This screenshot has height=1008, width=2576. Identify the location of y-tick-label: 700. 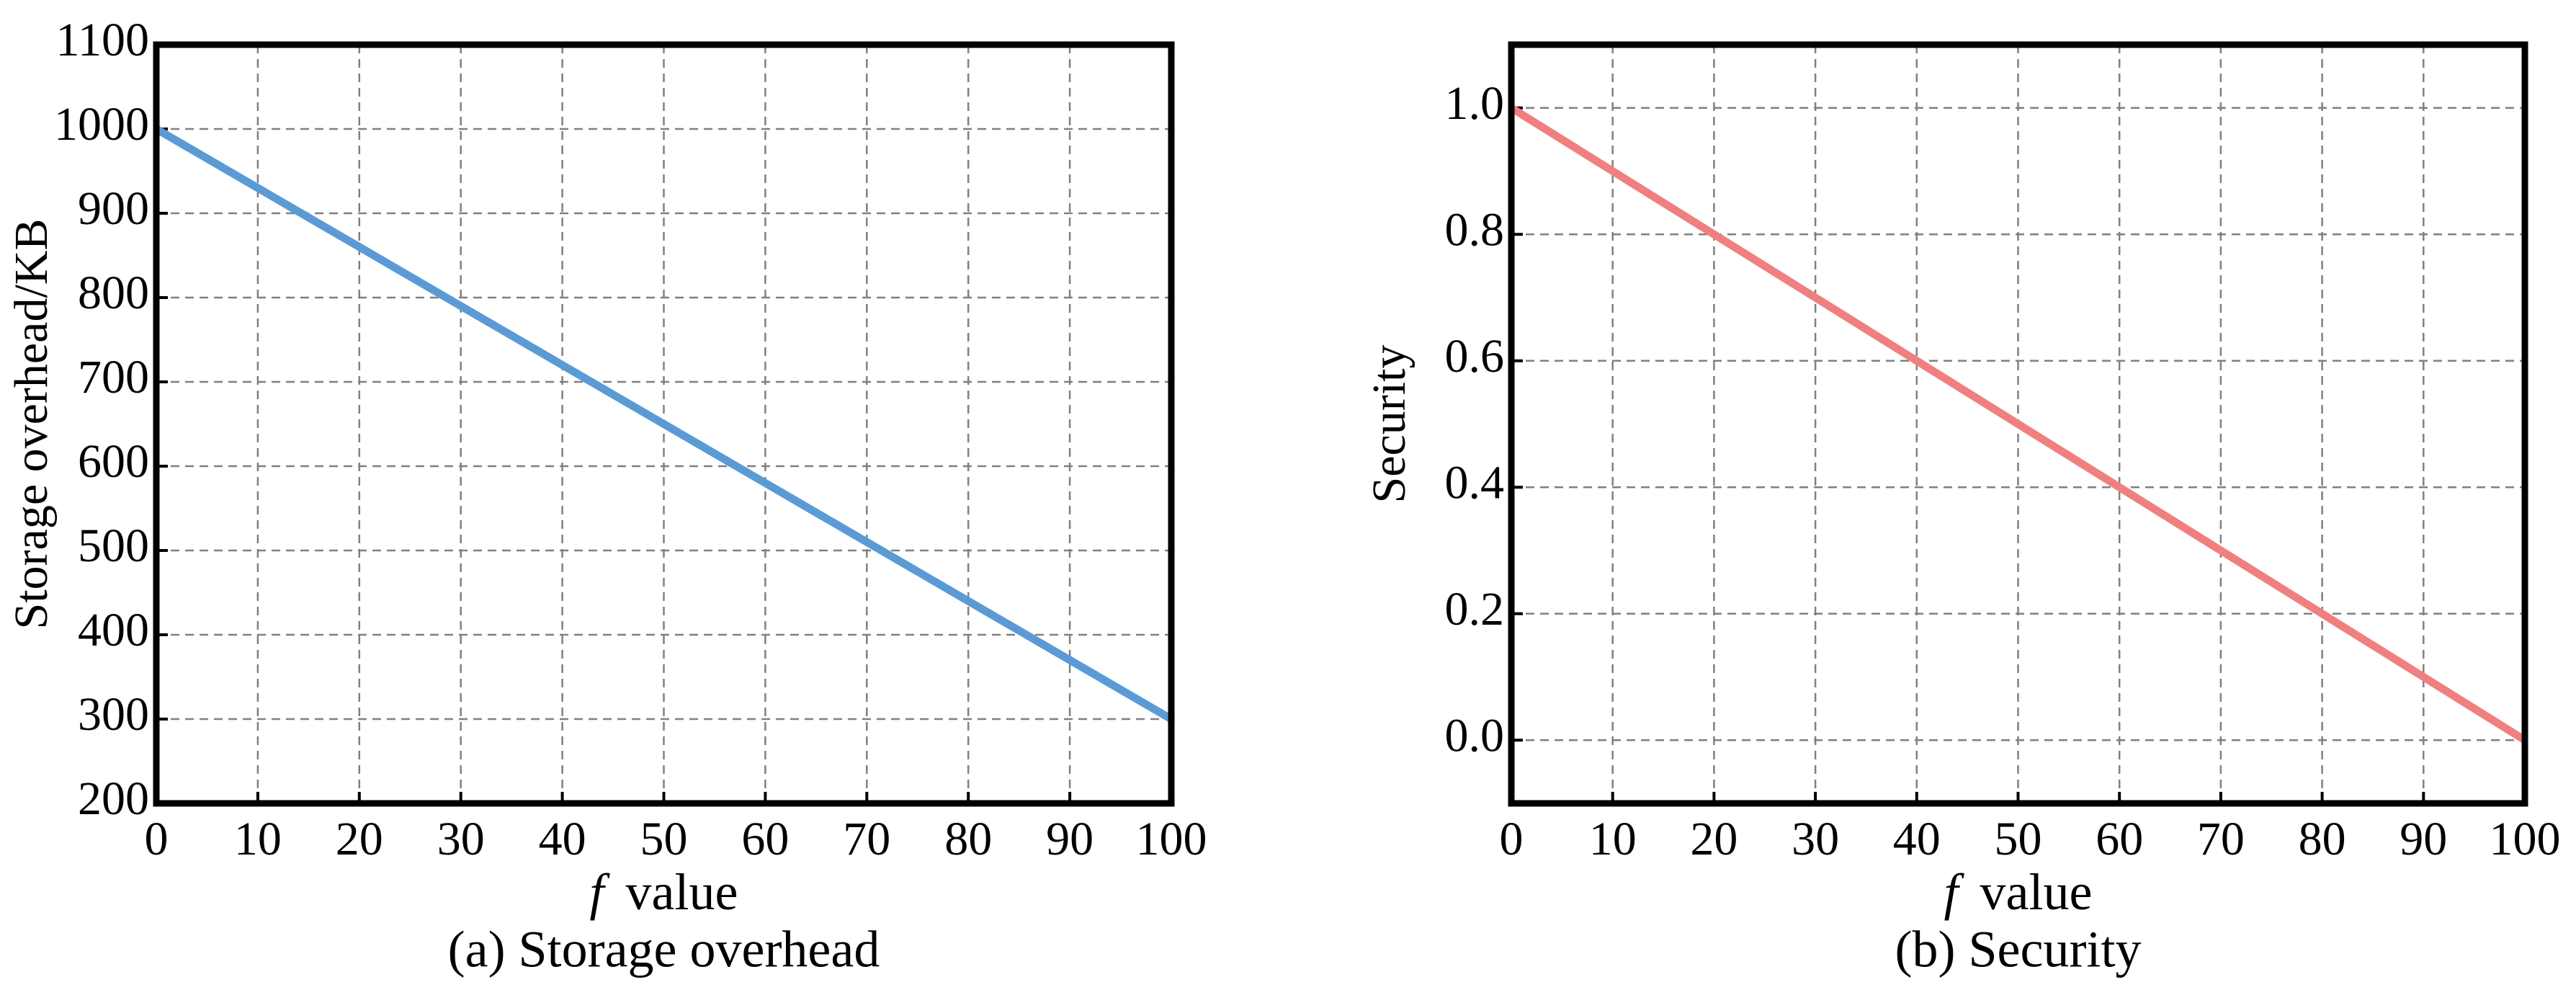
(113, 377).